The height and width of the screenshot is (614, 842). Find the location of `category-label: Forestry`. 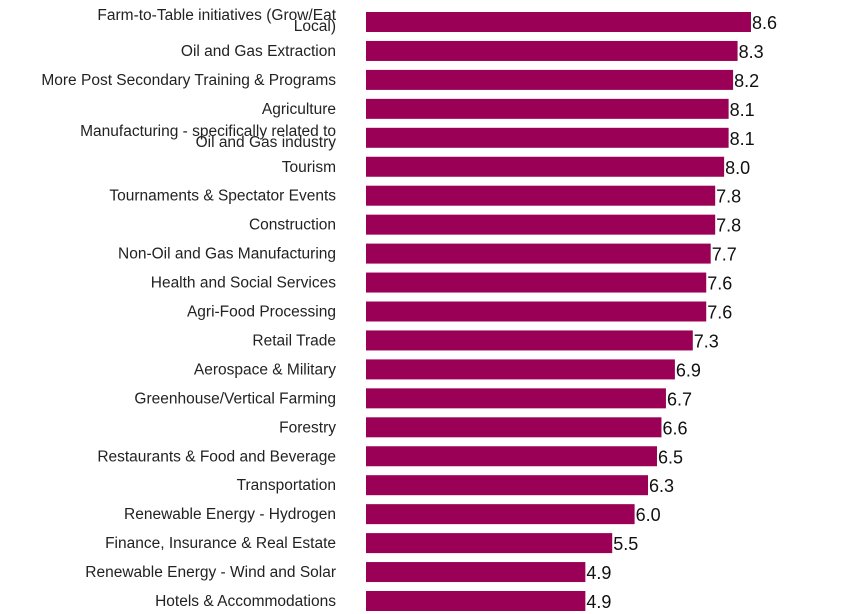

category-label: Forestry is located at coordinates (307, 427).